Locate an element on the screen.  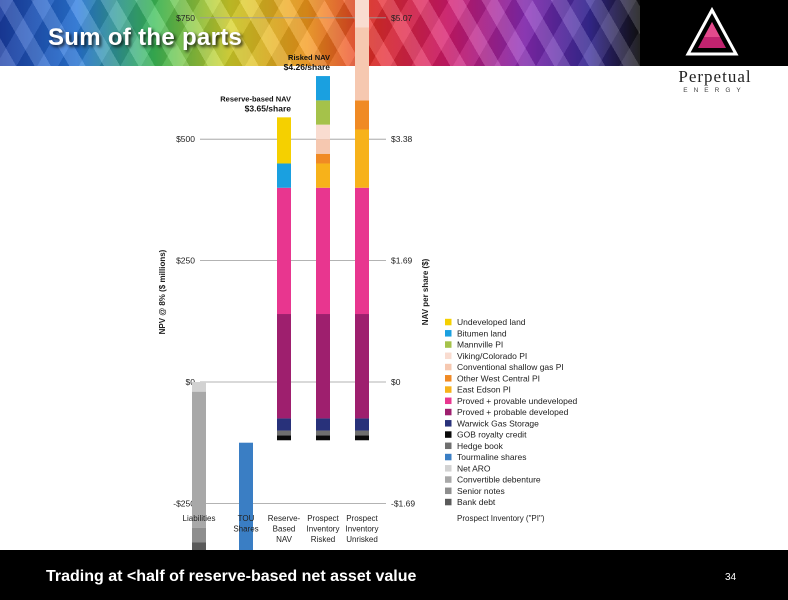
legend-swatch-other-west-central is located at coordinates (448, 378).